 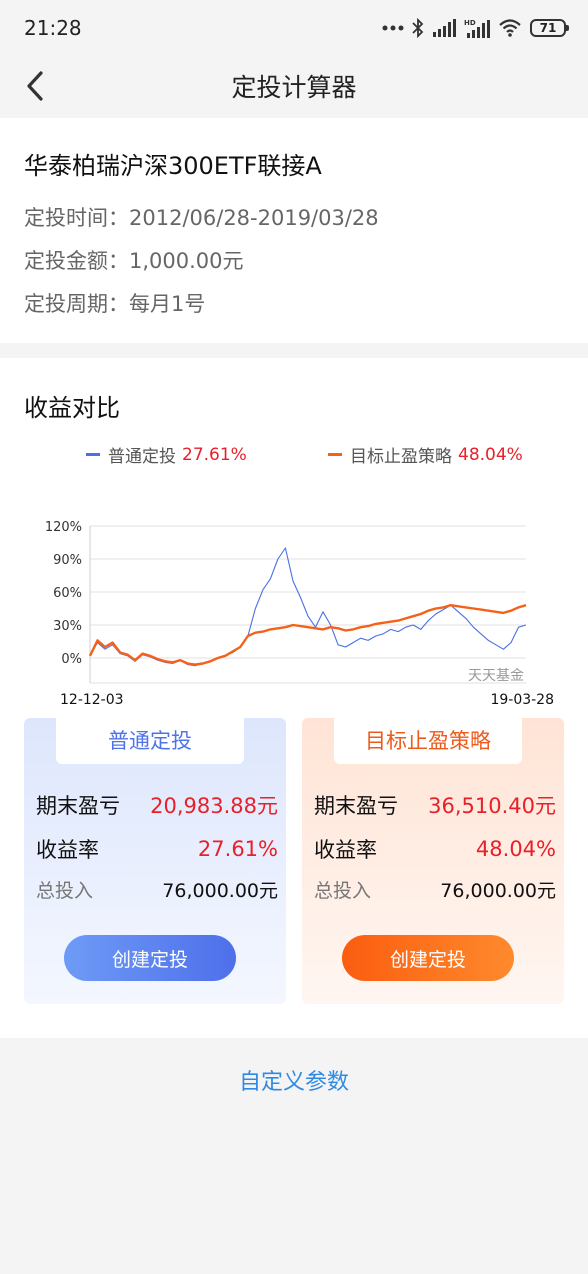 I want to click on bluetooth-icon, so click(x=418, y=28).